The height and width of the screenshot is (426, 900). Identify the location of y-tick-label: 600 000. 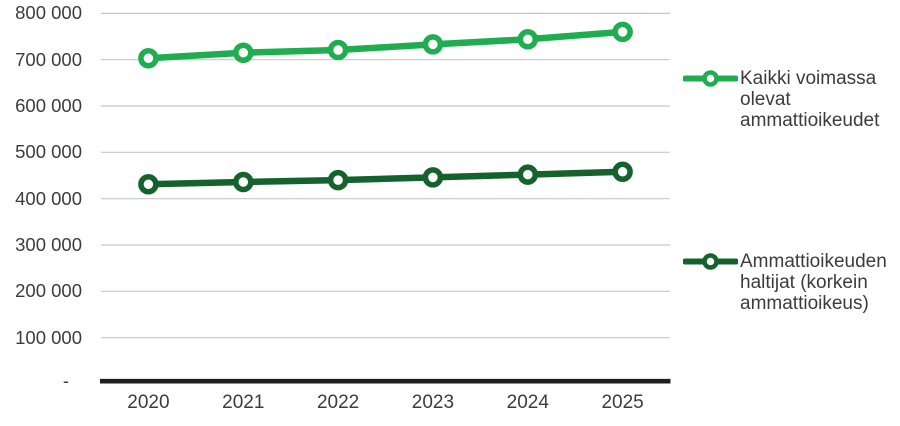
(48, 105).